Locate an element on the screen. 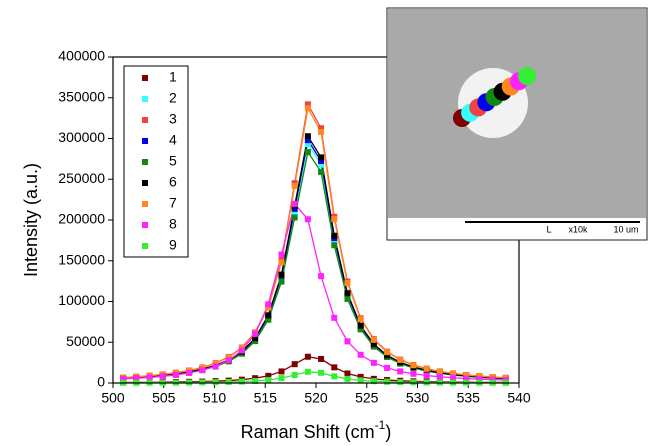 This screenshot has height=446, width=649. fit-line is located at coordinates (314, 370).